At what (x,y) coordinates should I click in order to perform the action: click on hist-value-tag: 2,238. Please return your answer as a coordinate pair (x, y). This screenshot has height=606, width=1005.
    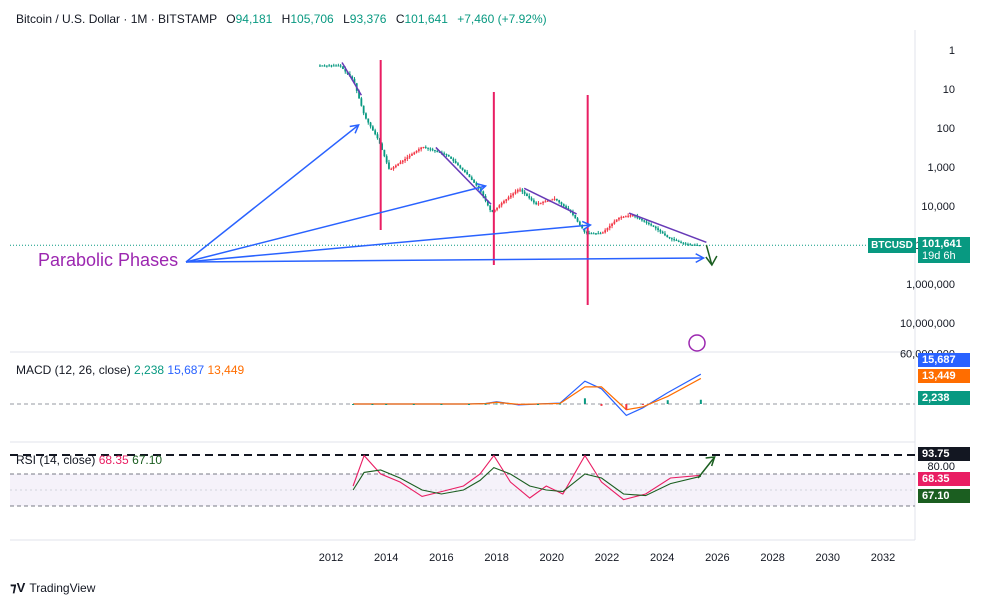
    Looking at the image, I should click on (944, 398).